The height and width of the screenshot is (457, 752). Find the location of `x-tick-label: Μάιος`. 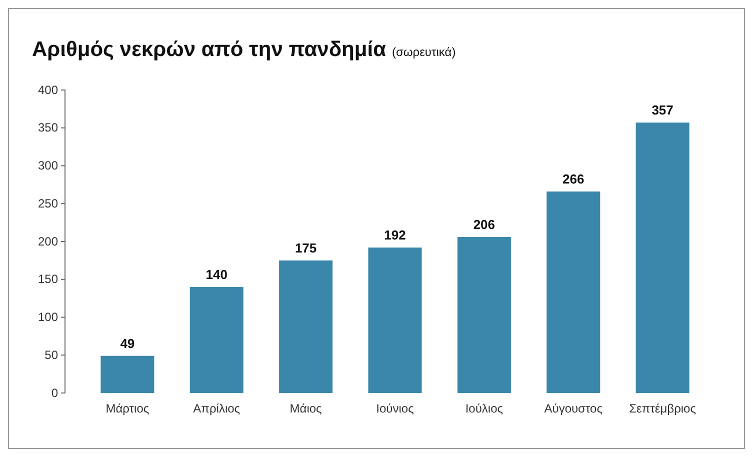

x-tick-label: Μάιος is located at coordinates (306, 409).